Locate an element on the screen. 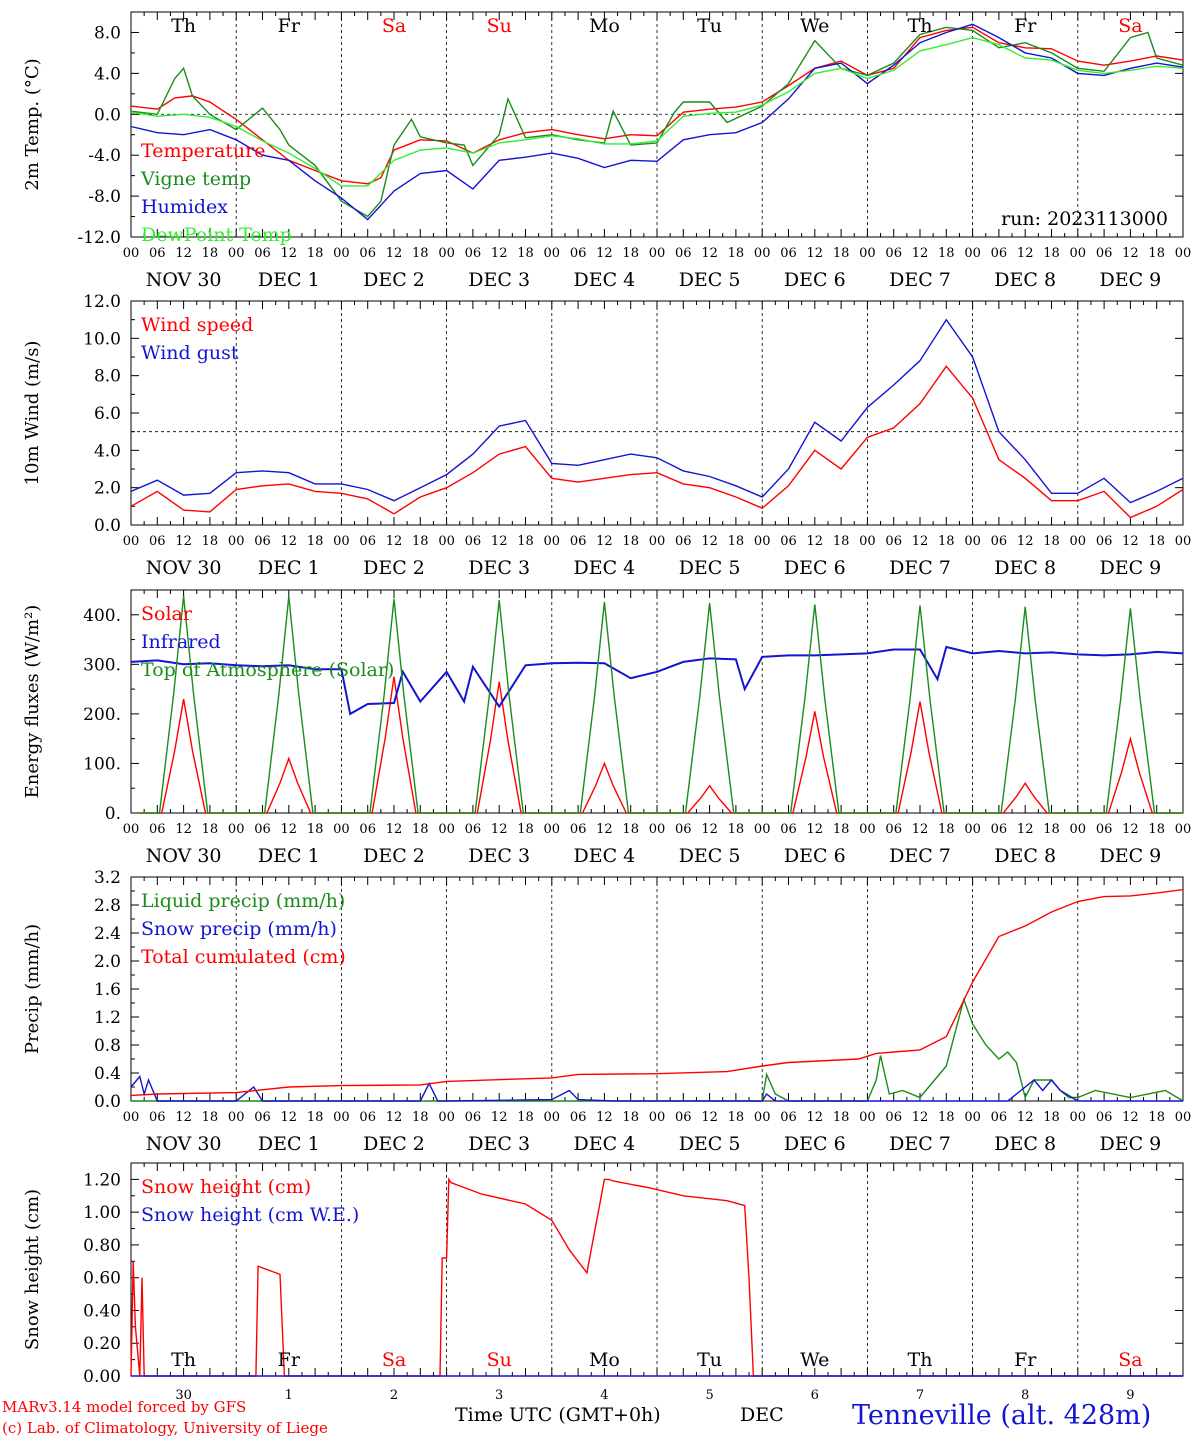 This screenshot has width=1194, height=1440. day-number-label: 3 is located at coordinates (499, 1395).